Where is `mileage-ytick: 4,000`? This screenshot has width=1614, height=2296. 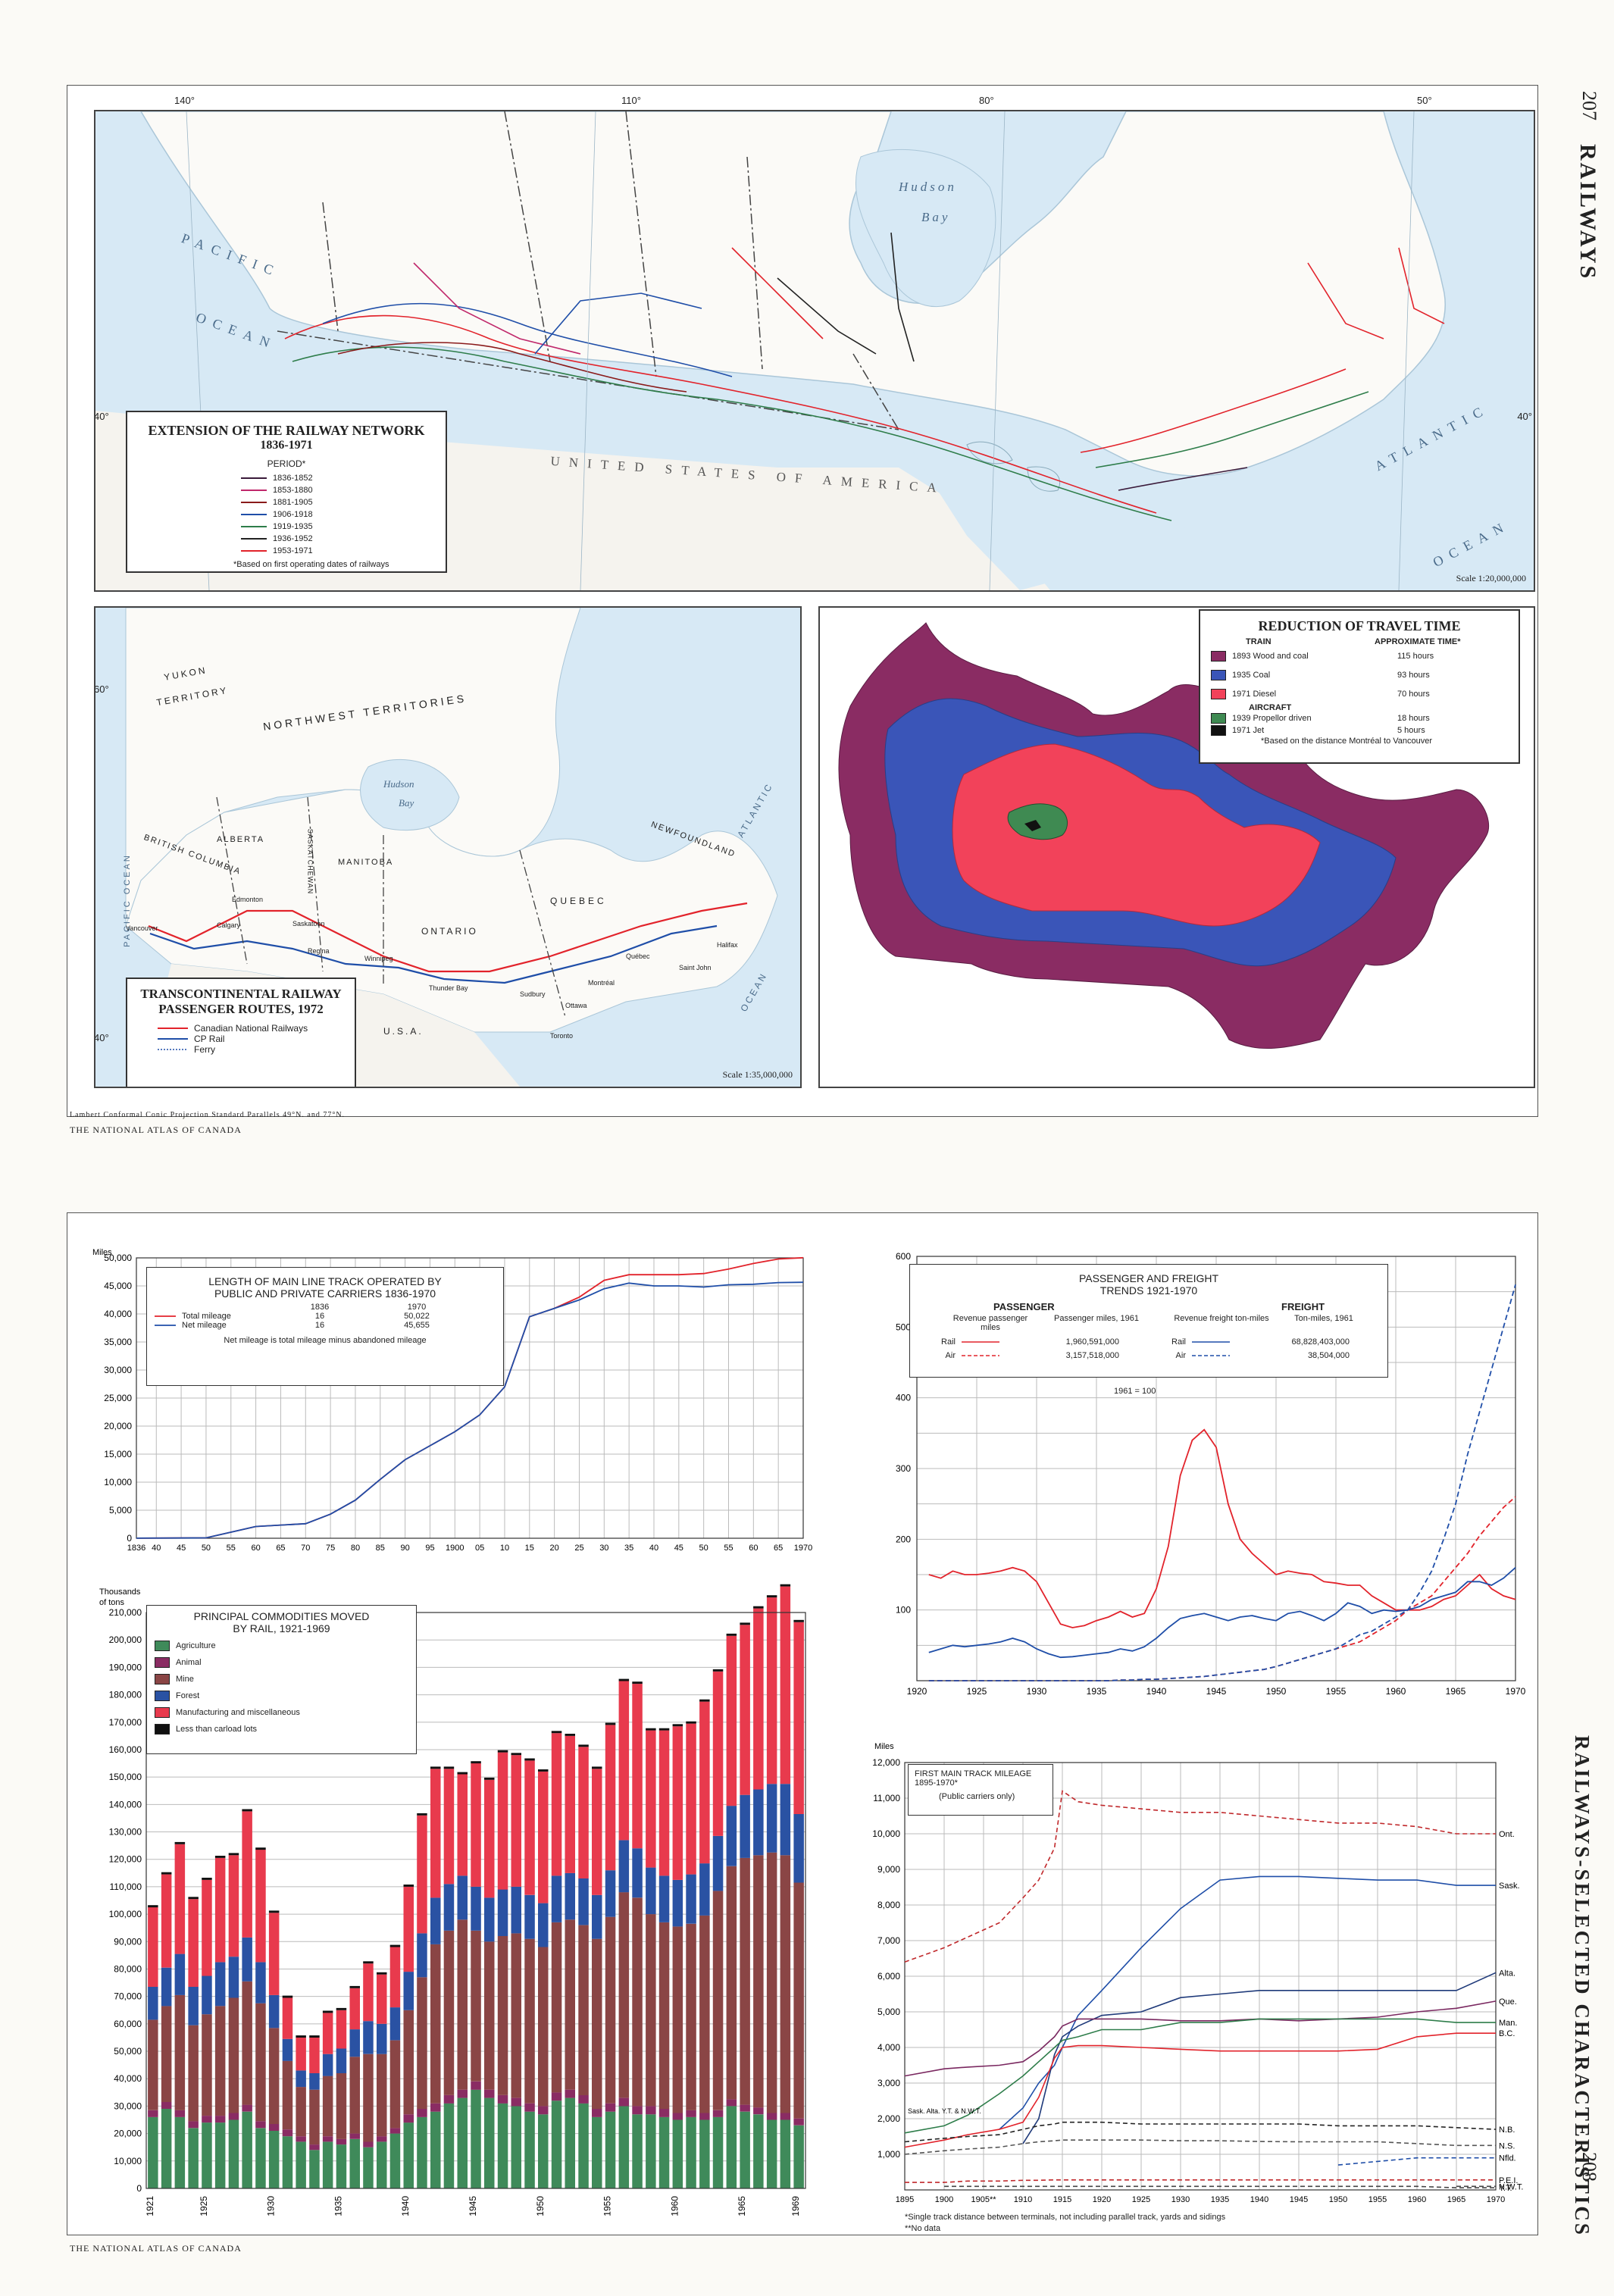 mileage-ytick: 4,000 is located at coordinates (888, 2048).